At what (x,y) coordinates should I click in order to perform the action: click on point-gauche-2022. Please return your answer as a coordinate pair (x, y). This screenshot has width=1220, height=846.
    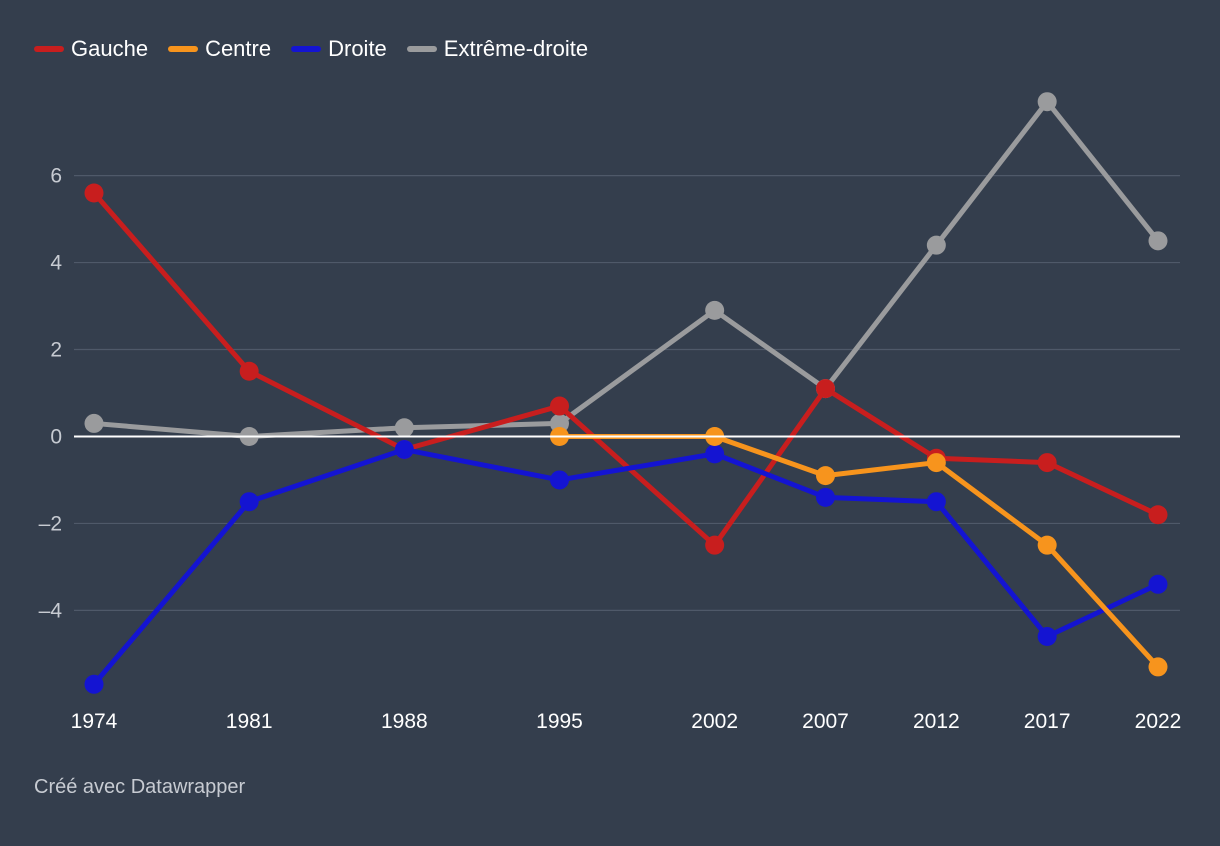
    Looking at the image, I should click on (1158, 515).